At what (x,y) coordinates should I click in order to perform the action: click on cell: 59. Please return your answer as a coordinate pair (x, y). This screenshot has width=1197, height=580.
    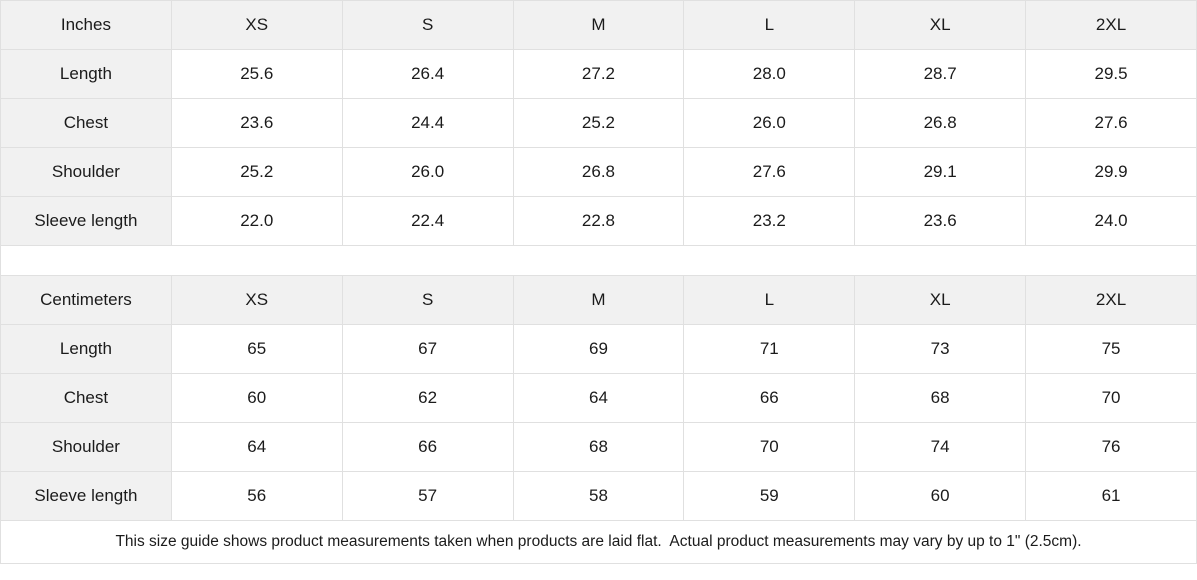
    Looking at the image, I should click on (769, 496).